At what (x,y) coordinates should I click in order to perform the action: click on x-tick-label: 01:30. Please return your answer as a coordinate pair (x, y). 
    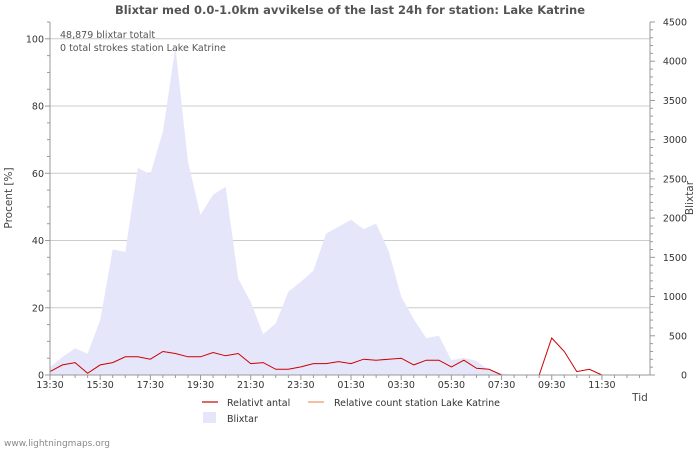
    Looking at the image, I should click on (350, 385).